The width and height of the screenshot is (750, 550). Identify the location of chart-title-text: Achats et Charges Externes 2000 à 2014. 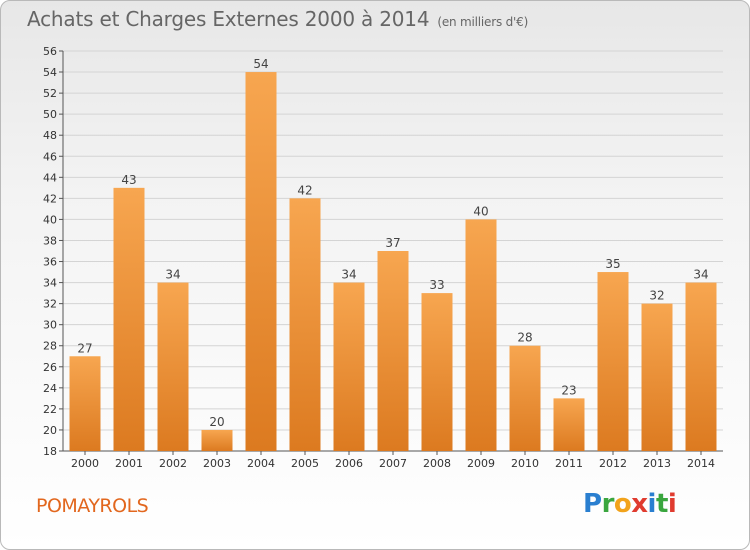
(228, 19).